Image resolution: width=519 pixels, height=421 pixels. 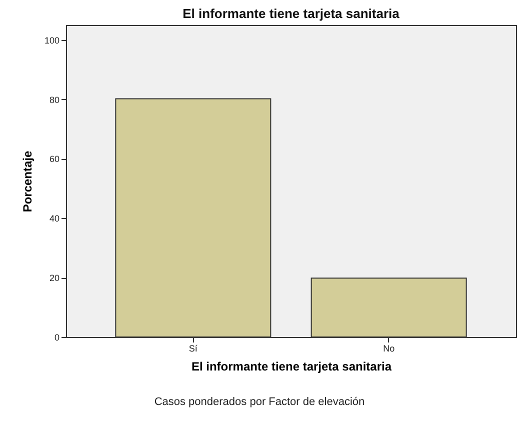 What do you see at coordinates (193, 349) in the screenshot?
I see `x-tick-label: Sí` at bounding box center [193, 349].